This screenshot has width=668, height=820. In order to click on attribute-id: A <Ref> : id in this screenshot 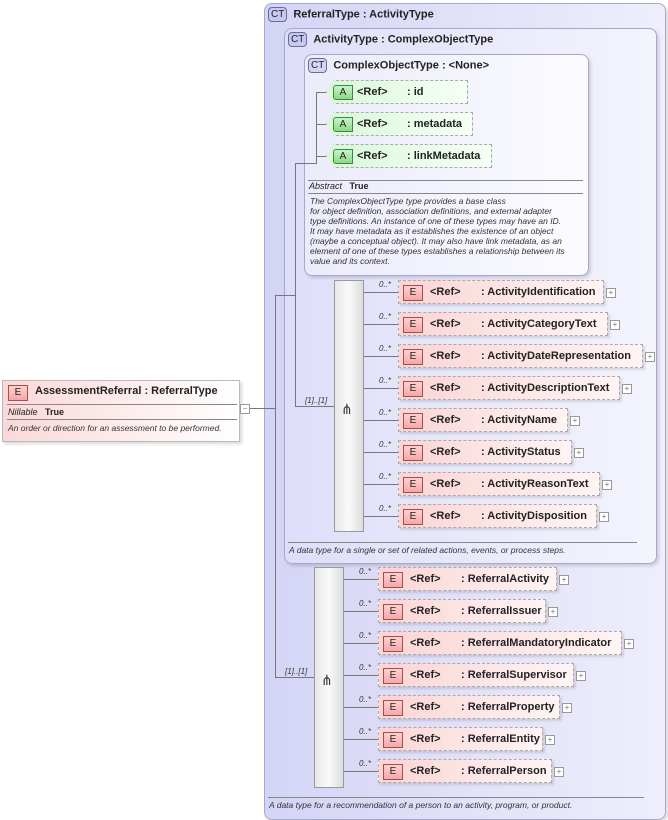, I will do `click(397, 92)`.